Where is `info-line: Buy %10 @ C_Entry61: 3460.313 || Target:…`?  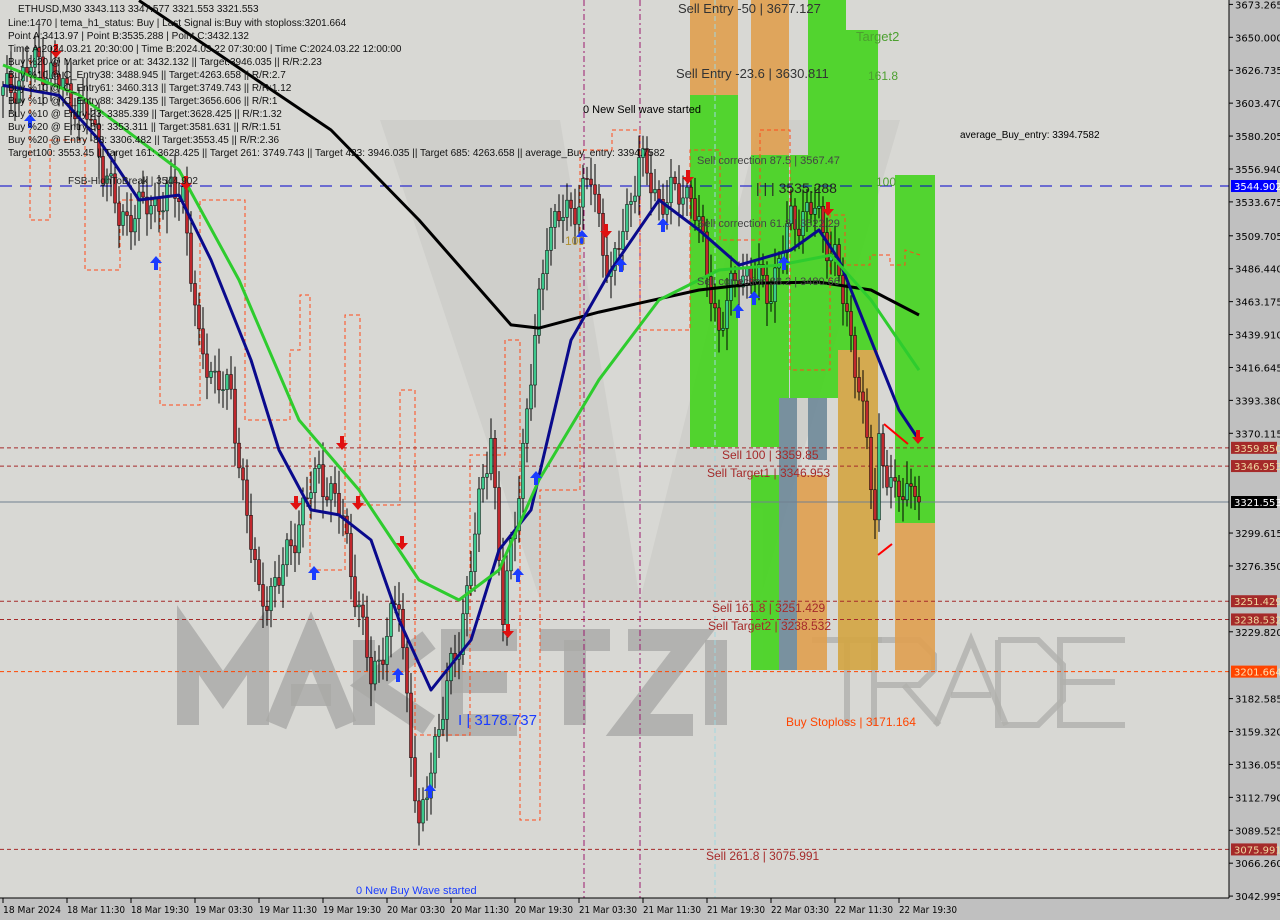 info-line: Buy %10 @ C_Entry61: 3460.313 || Target:… is located at coordinates (150, 88).